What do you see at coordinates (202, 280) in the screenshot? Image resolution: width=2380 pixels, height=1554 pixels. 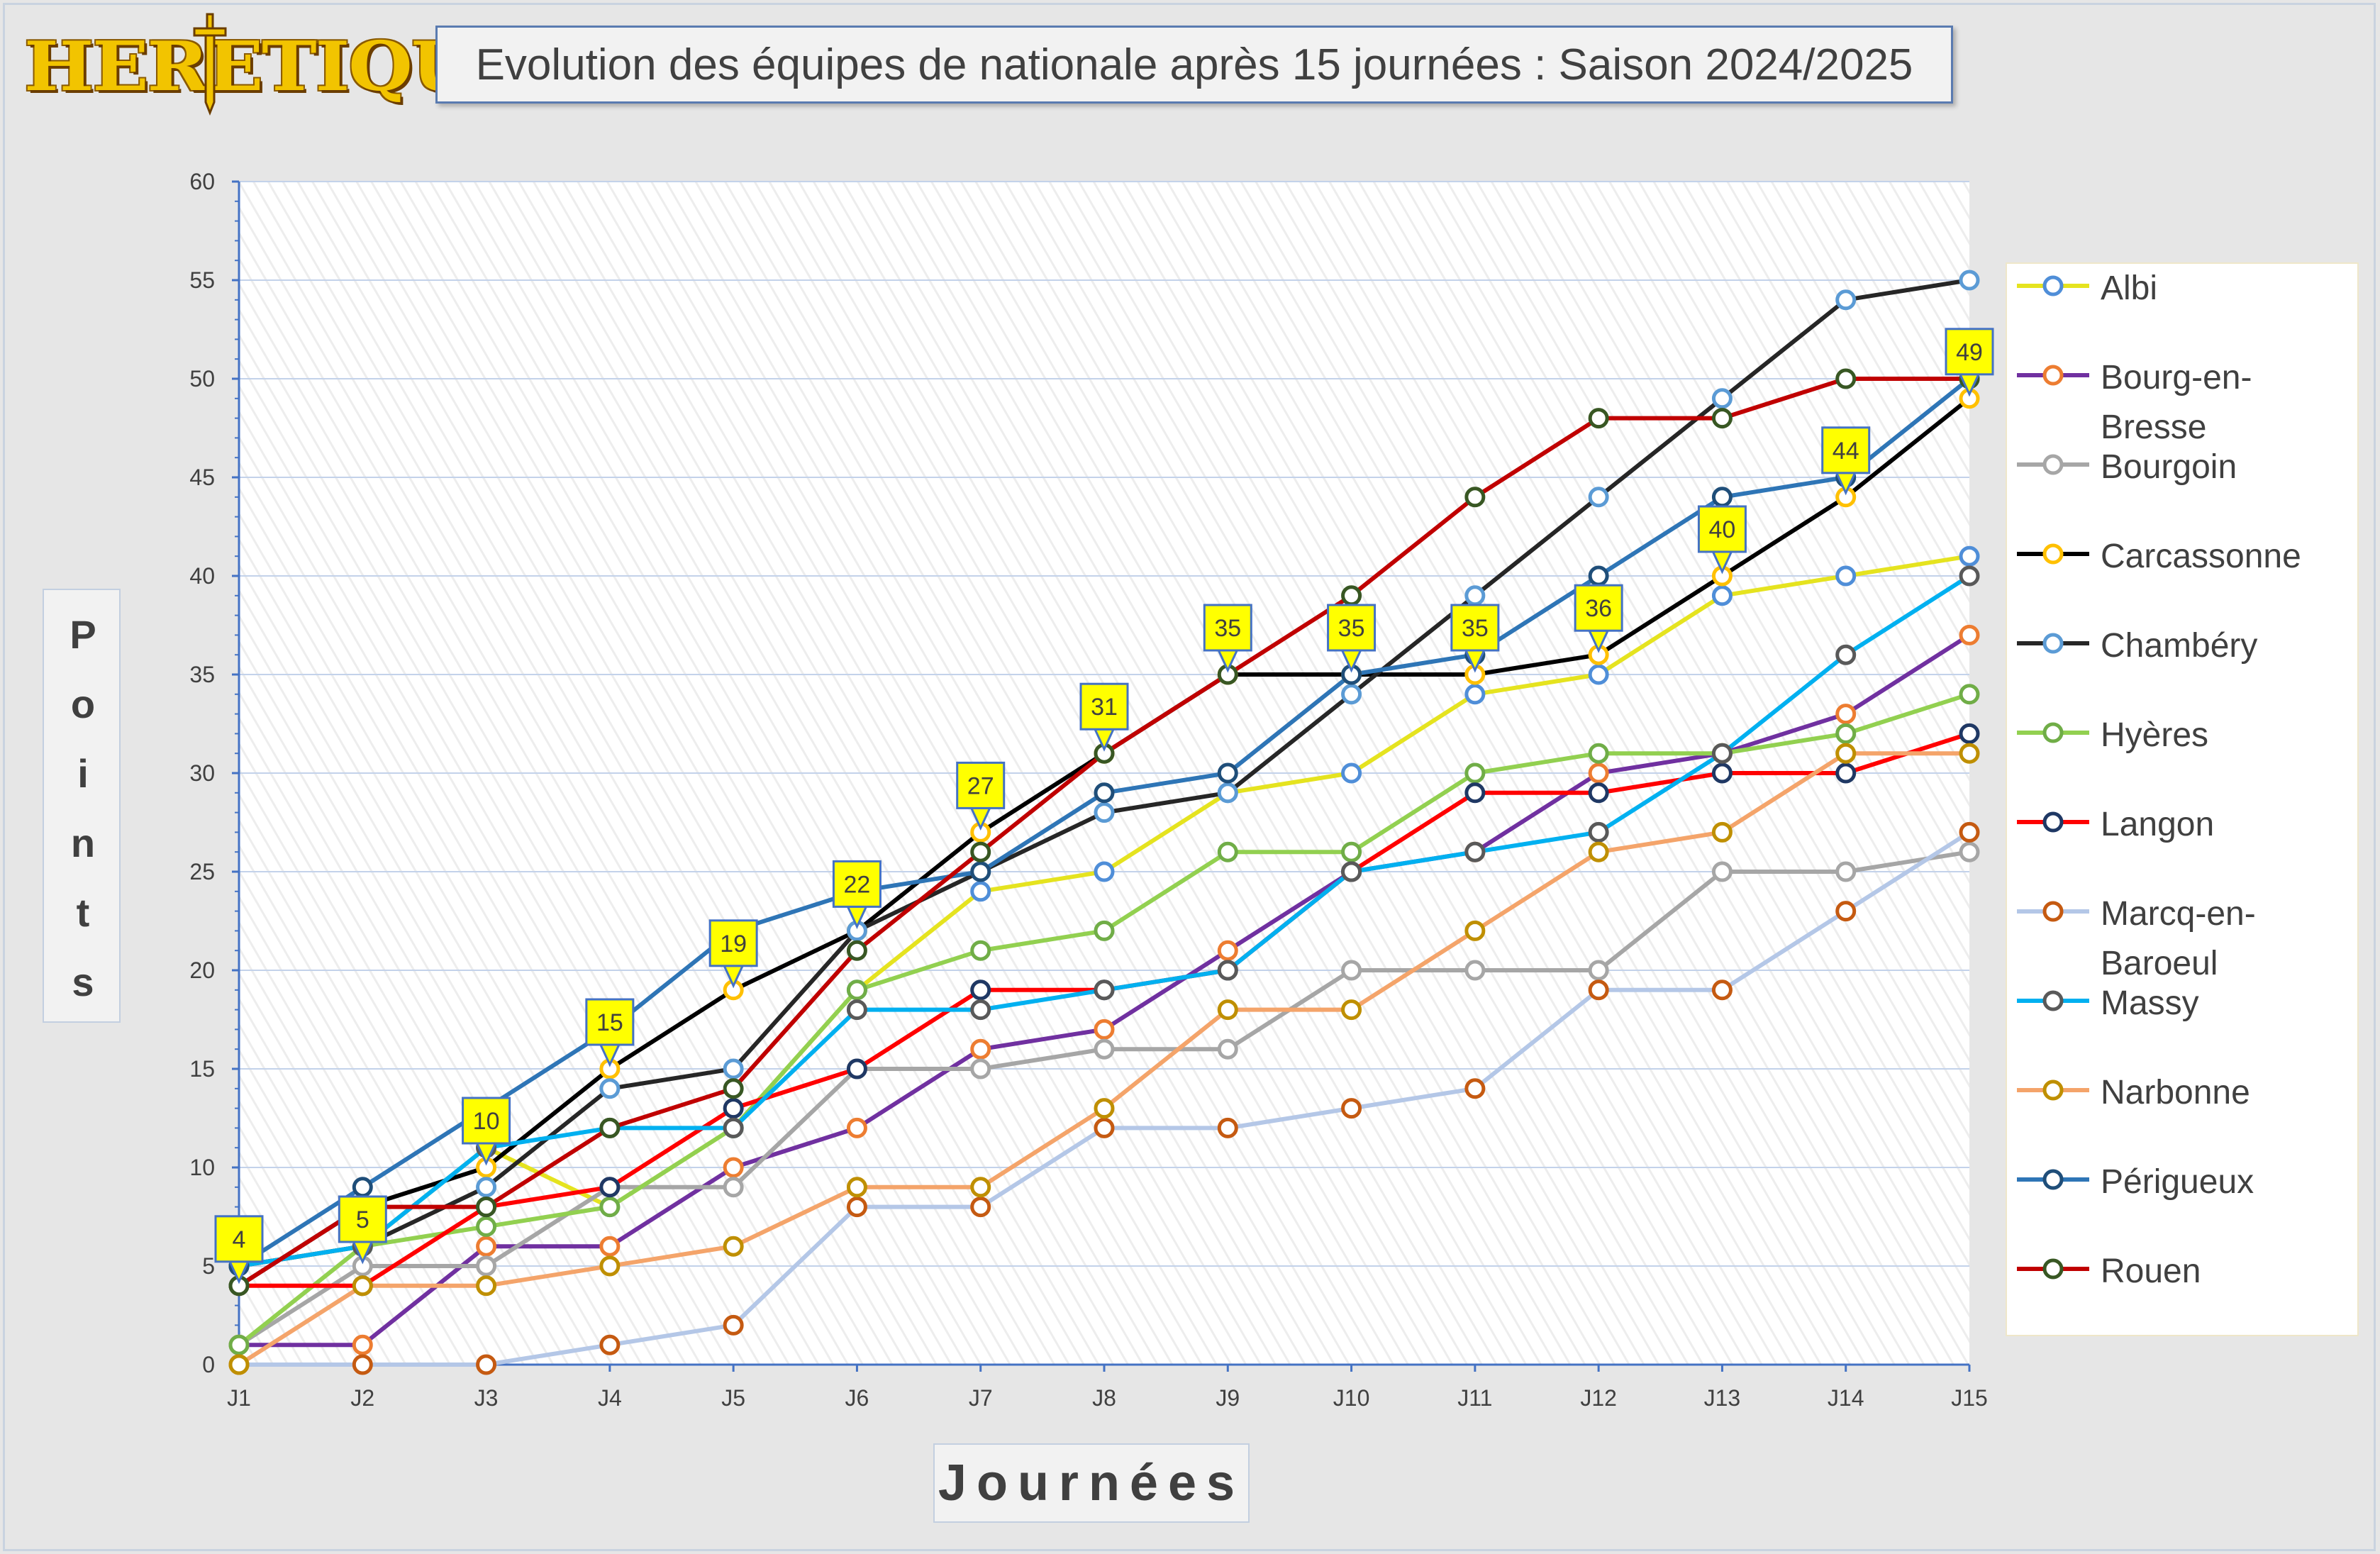 I see `y-tick-label: 55` at bounding box center [202, 280].